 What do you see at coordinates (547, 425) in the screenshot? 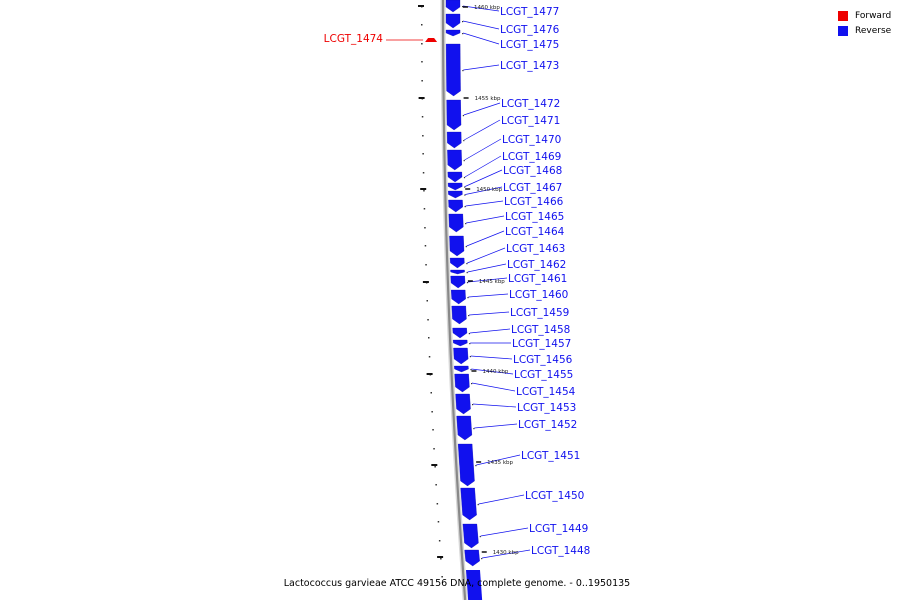
I see `gene-label-lcgt-1452: LCGT_1452` at bounding box center [547, 425].